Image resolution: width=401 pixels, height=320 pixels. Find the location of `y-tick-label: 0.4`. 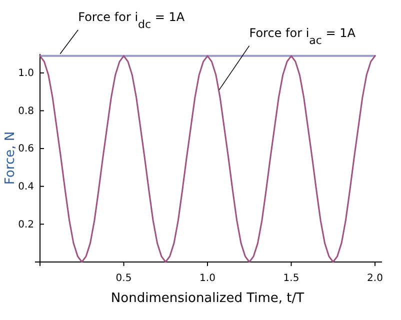

y-tick-label: 0.4 is located at coordinates (26, 187).